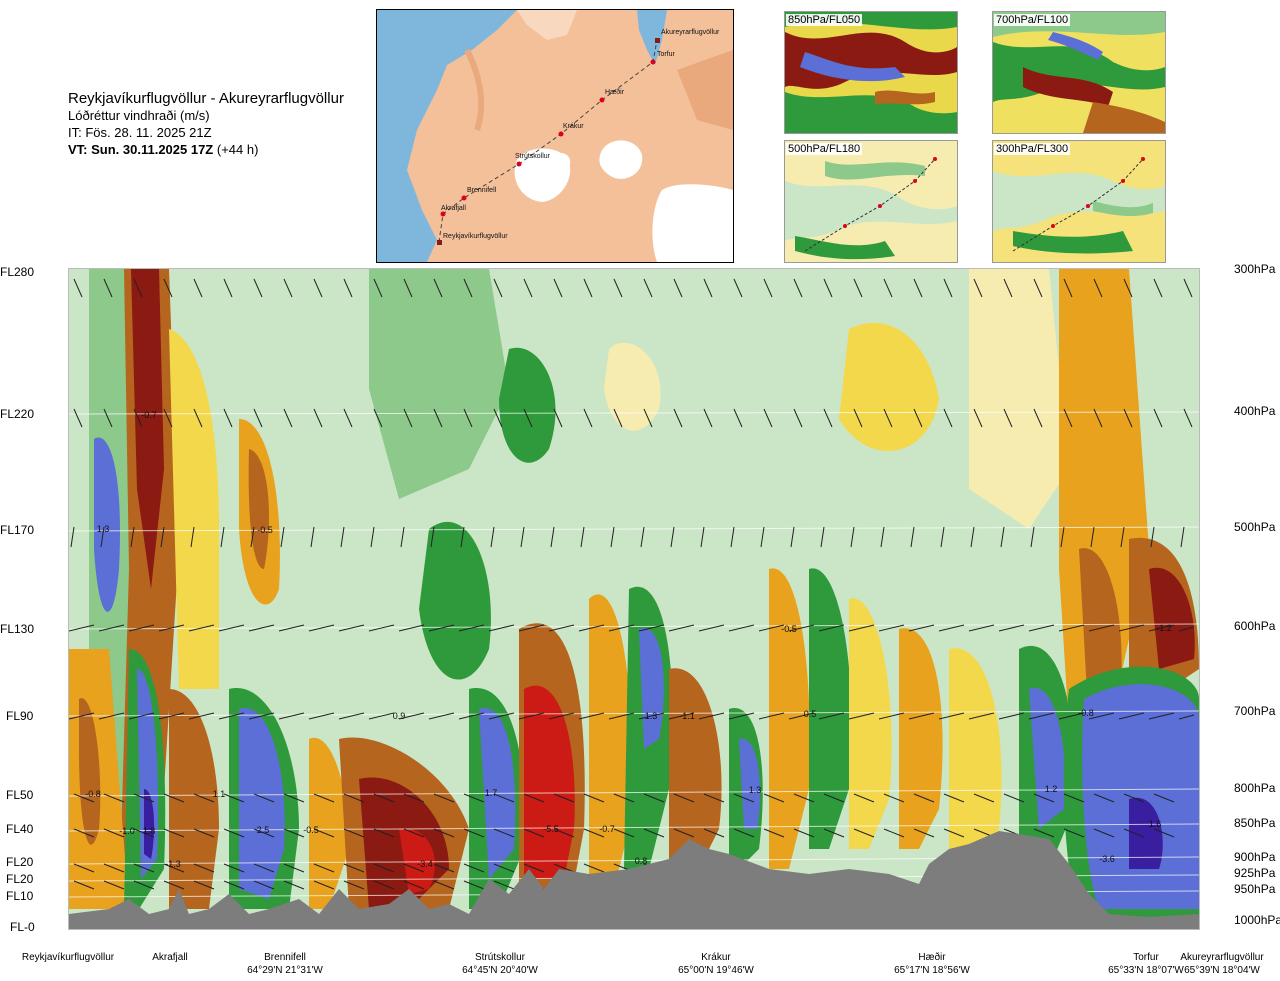 The image size is (1280, 981). What do you see at coordinates (666, 54) in the screenshot?
I see `map-label-torfur: Torfur` at bounding box center [666, 54].